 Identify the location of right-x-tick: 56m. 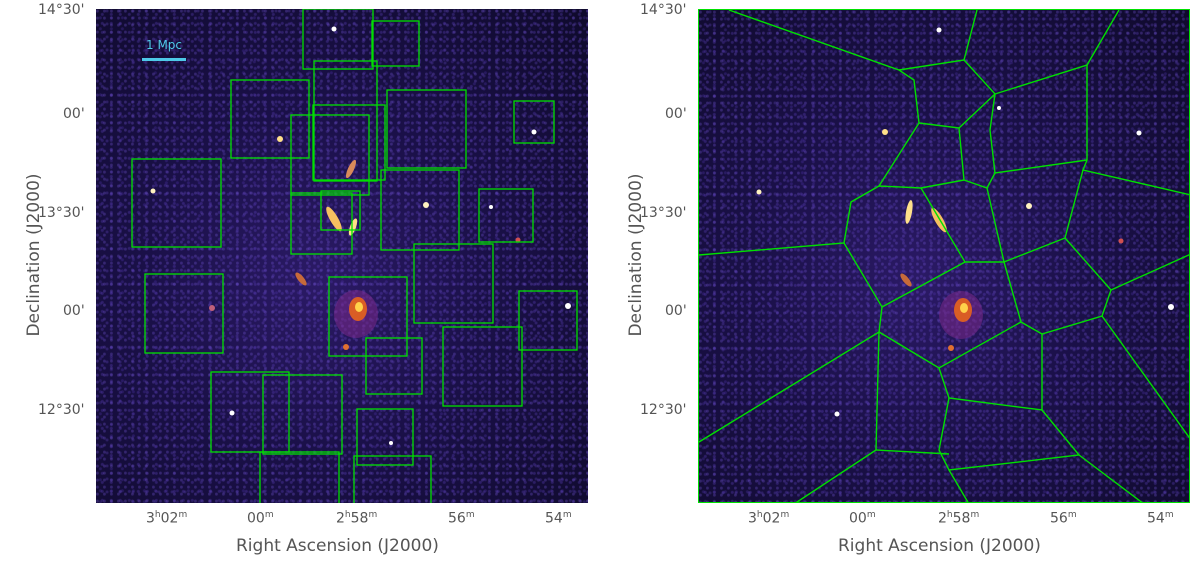
(1063, 518).